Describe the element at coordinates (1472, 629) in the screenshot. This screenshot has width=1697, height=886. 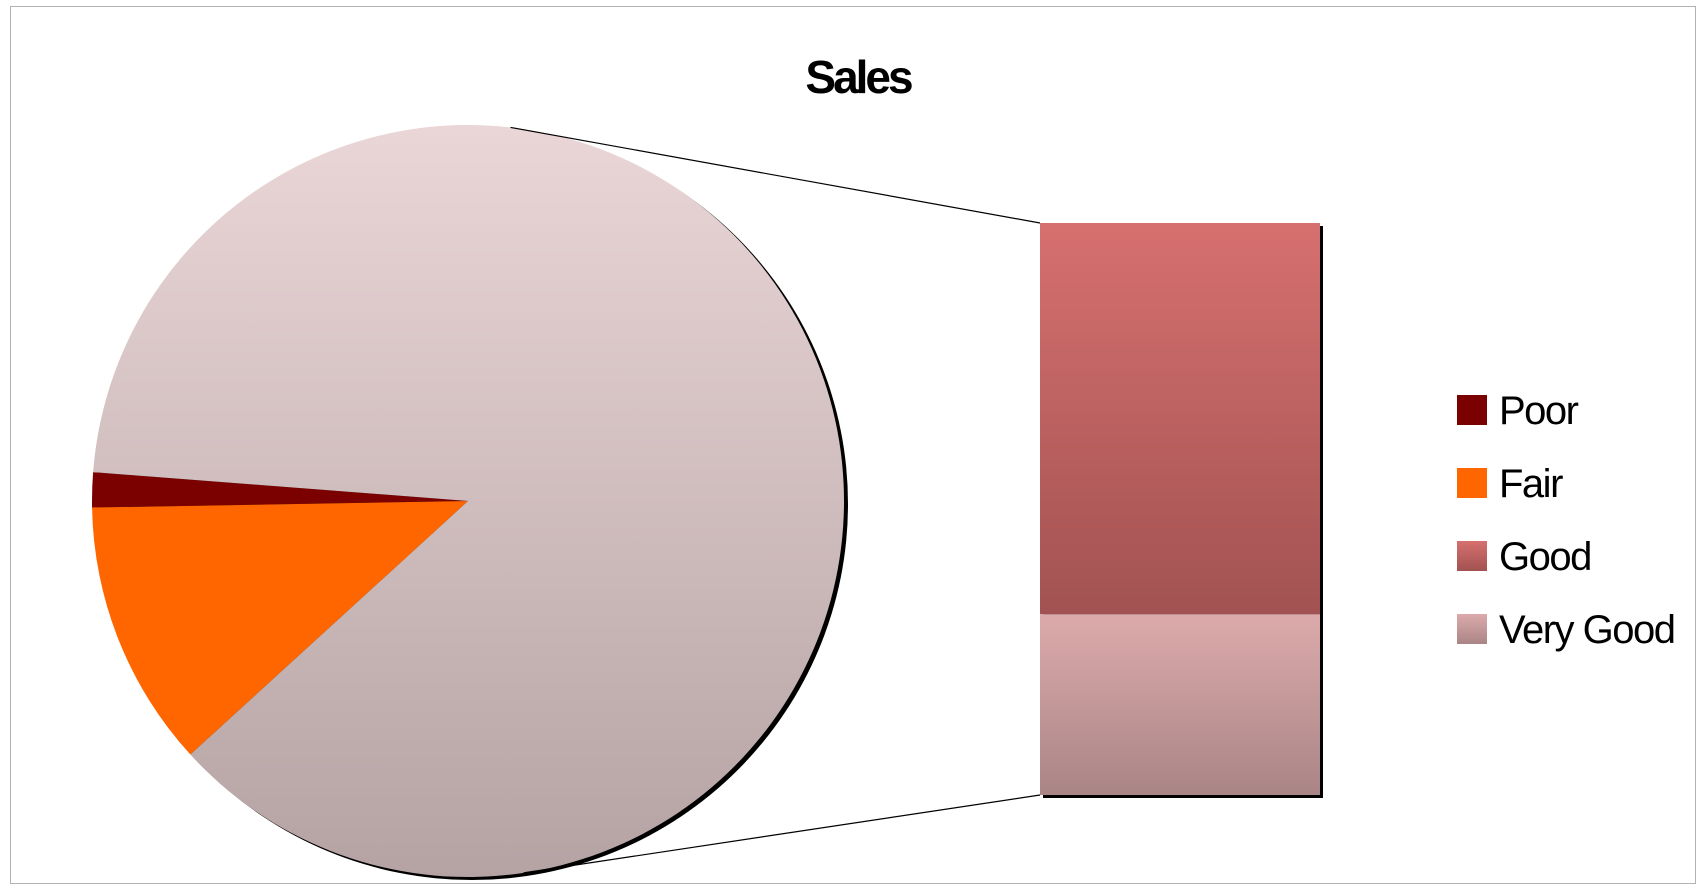
I see `legend-swatch-very-good` at that location.